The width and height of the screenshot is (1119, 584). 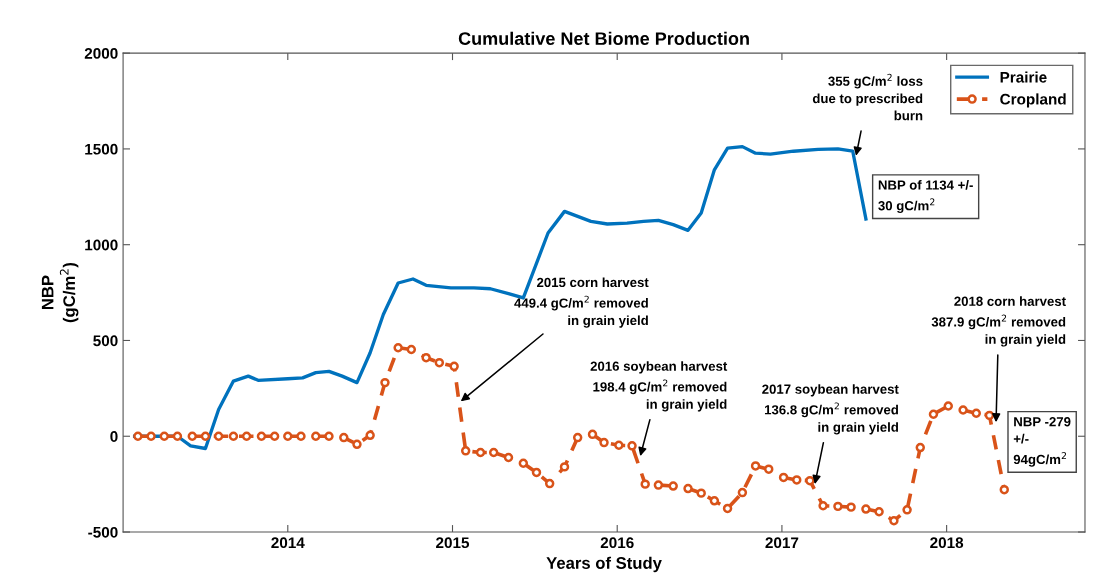 What do you see at coordinates (288, 543) in the screenshot?
I see `x-tick-label: 2014` at bounding box center [288, 543].